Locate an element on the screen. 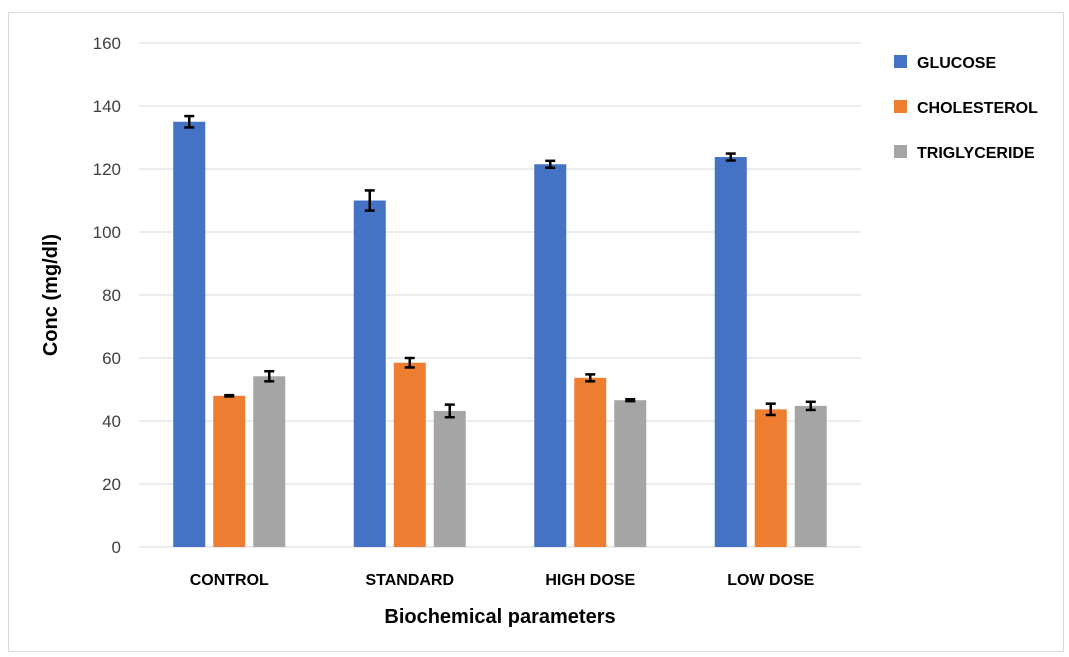 The width and height of the screenshot is (1069, 657). y-tick-label: 80 is located at coordinates (111, 295).